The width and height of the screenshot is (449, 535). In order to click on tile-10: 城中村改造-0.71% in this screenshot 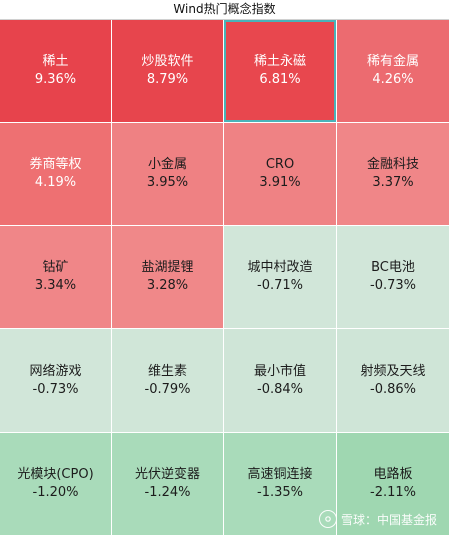, I will do `click(280, 277)`.